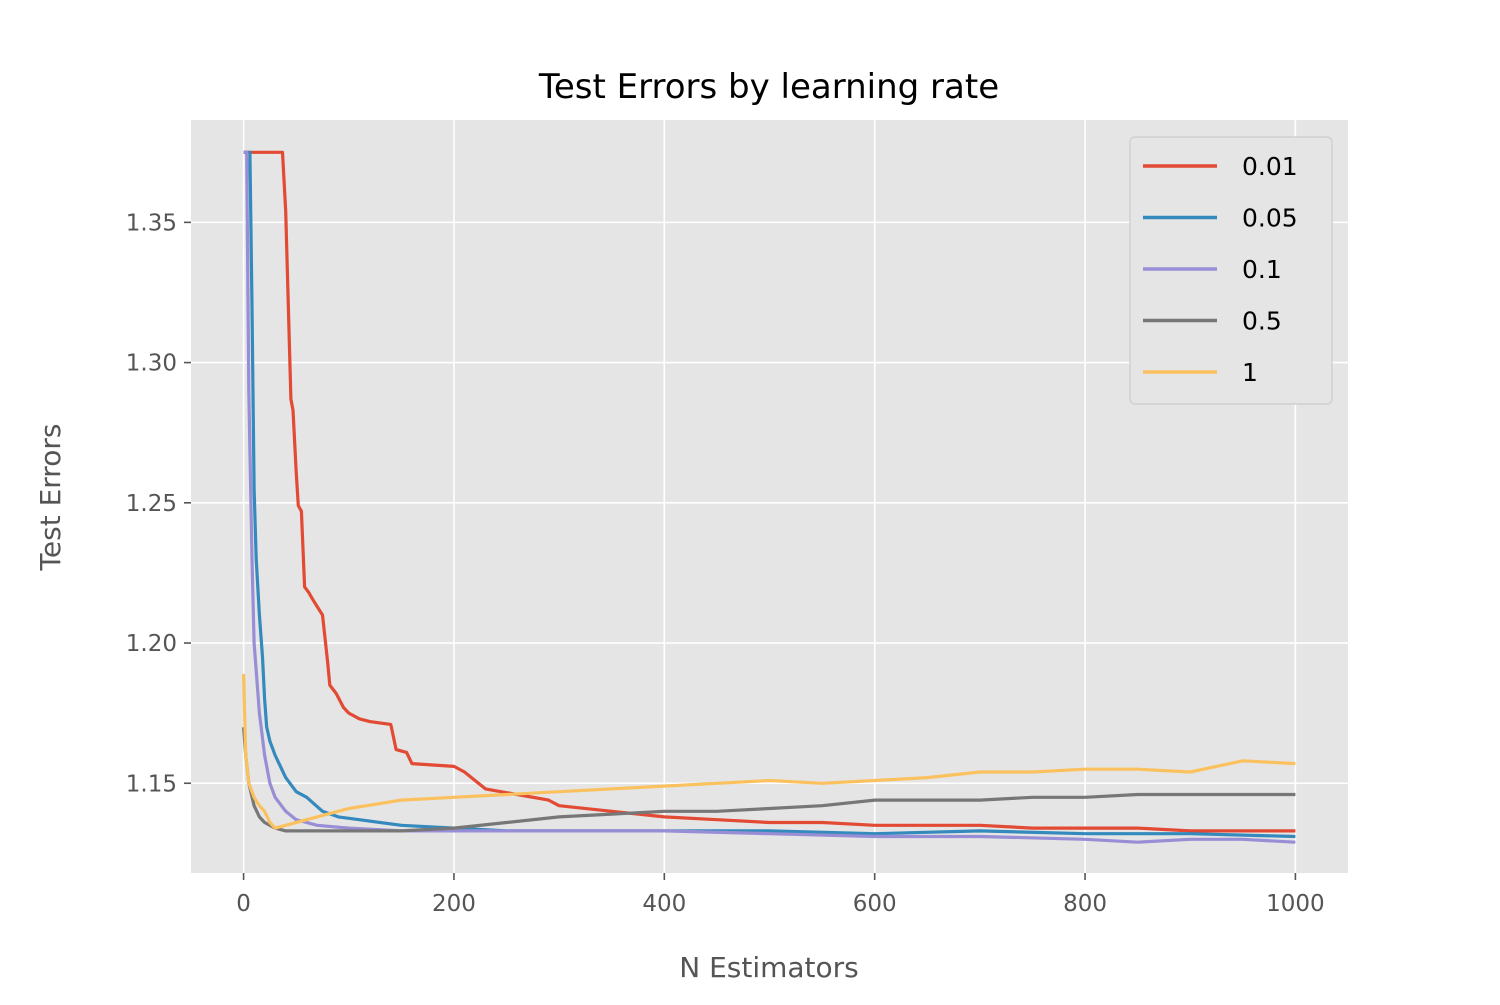 The image size is (1500, 1005). What do you see at coordinates (243, 904) in the screenshot?
I see `x-tick-label: 0` at bounding box center [243, 904].